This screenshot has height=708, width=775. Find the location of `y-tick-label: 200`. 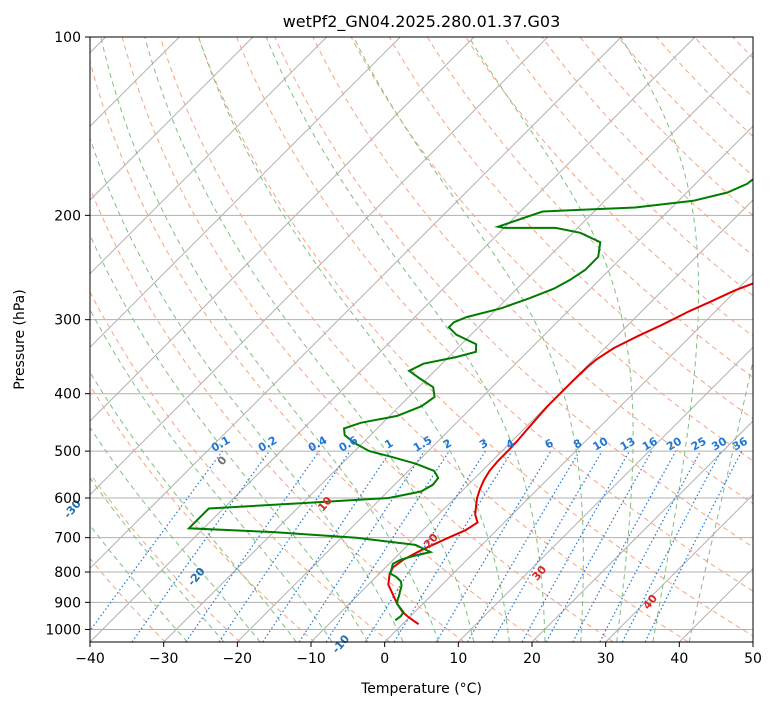

y-tick-label: 200 is located at coordinates (67, 216).